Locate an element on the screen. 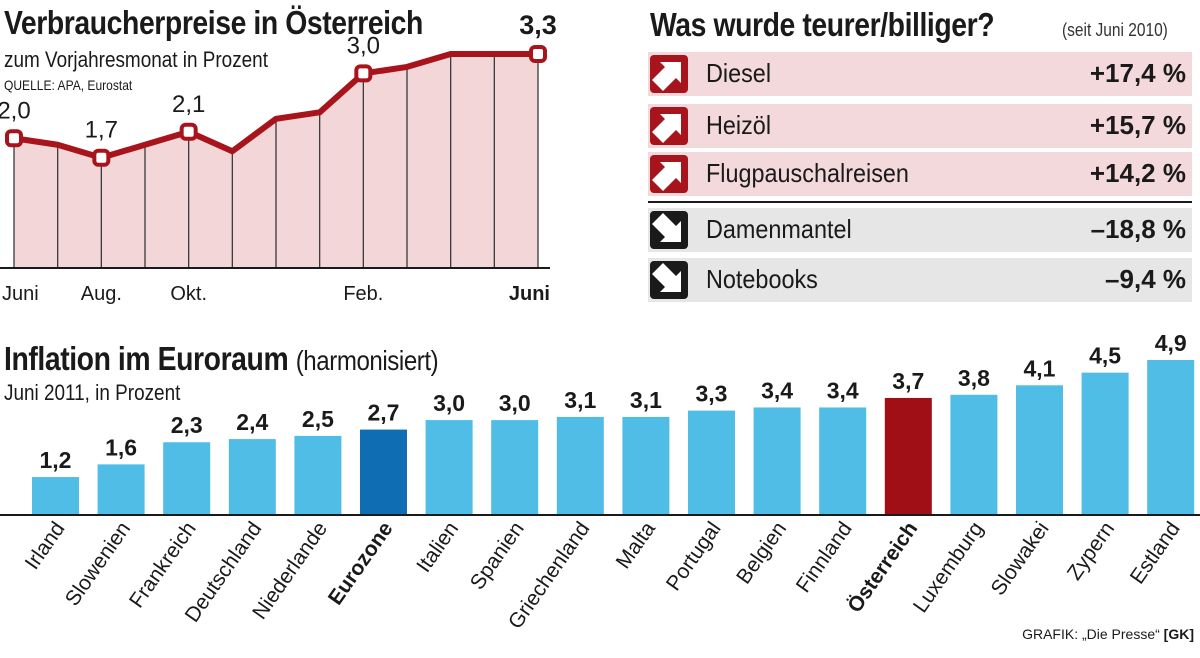 The image size is (1200, 658). euro-bar-griechenland is located at coordinates (580, 465).